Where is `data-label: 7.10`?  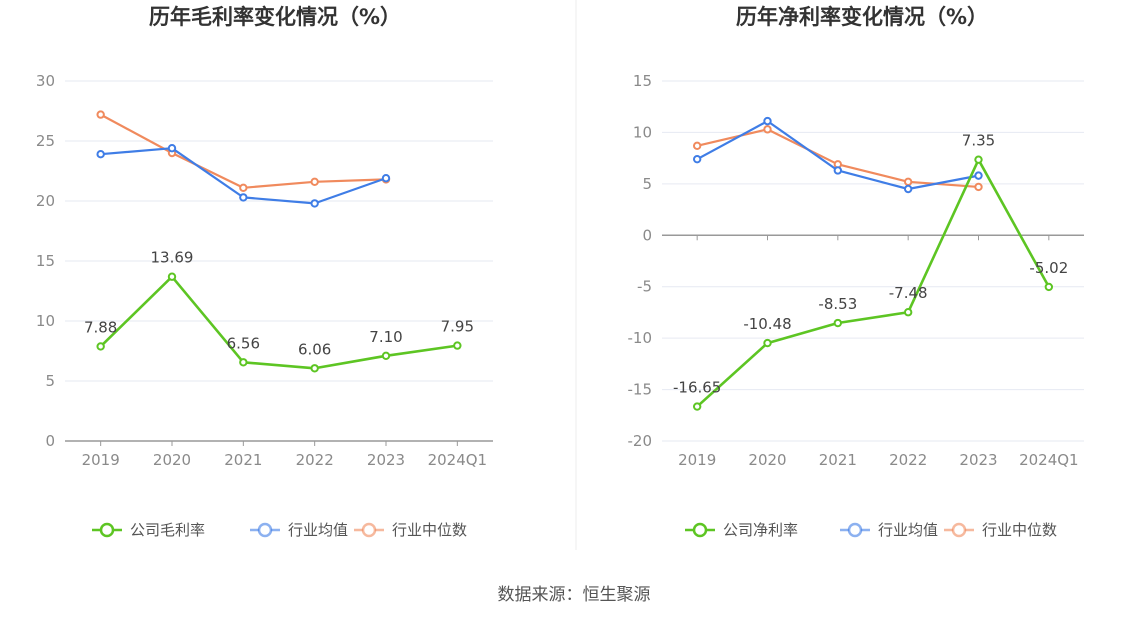
data-label: 7.10 is located at coordinates (385, 337).